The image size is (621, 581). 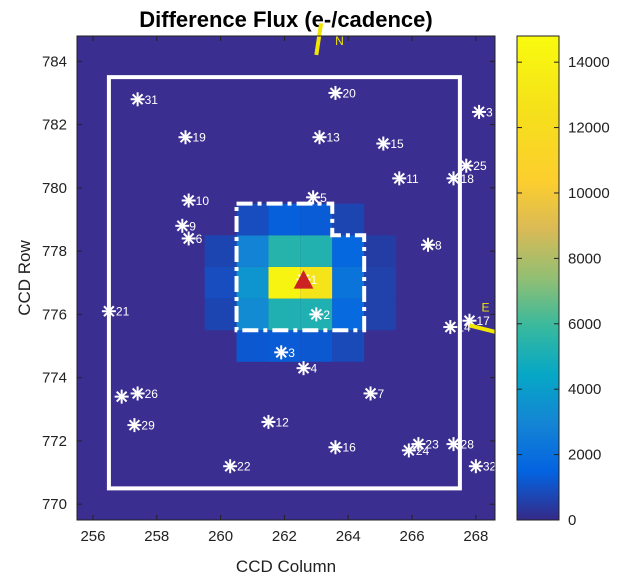 I want to click on star-label: 1, so click(x=314, y=280).